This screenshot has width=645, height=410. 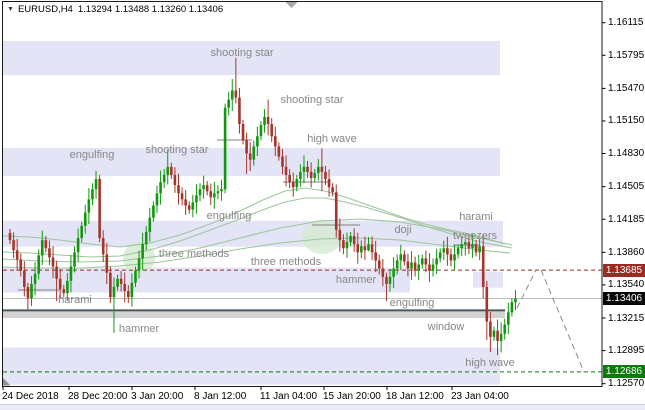 I want to click on scroll-corner-icon, so click(x=7, y=382).